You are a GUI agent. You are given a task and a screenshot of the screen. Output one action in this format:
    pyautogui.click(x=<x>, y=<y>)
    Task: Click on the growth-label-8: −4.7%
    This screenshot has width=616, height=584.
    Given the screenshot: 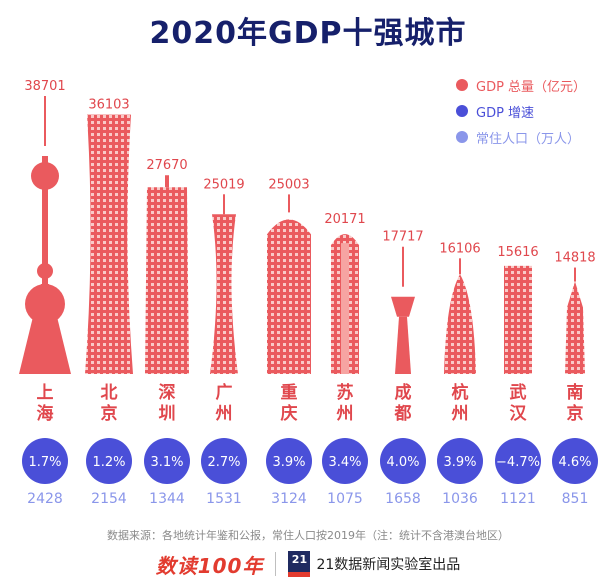 What is the action you would take?
    pyautogui.click(x=518, y=462)
    